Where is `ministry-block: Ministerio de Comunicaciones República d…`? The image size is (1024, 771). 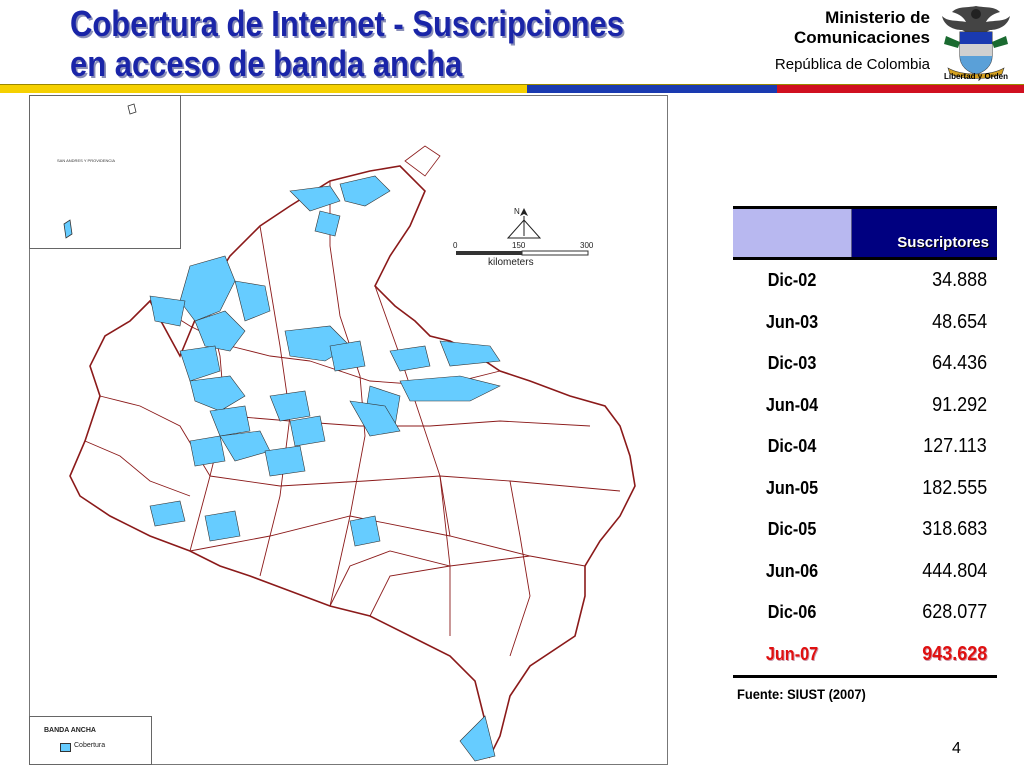 ministry-block: Ministerio de Comunicaciones República d… is located at coordinates (852, 41).